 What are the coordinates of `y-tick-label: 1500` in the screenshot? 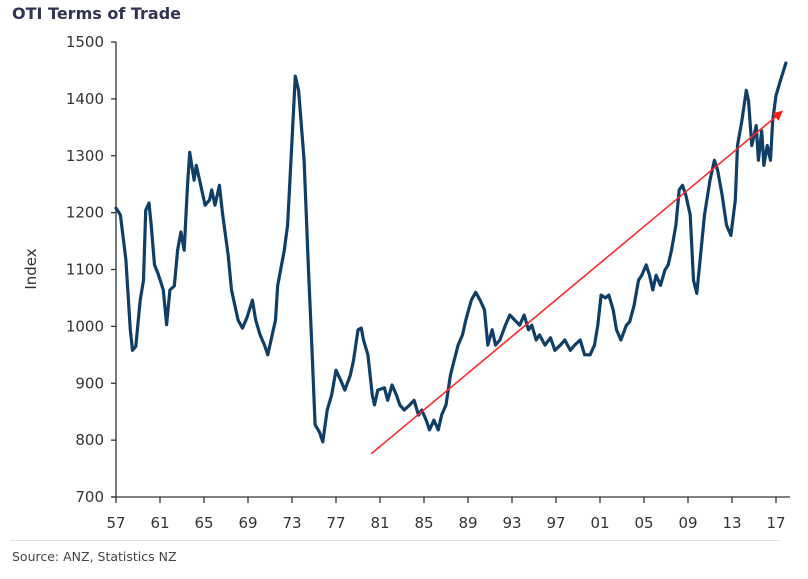 It's located at (85, 42).